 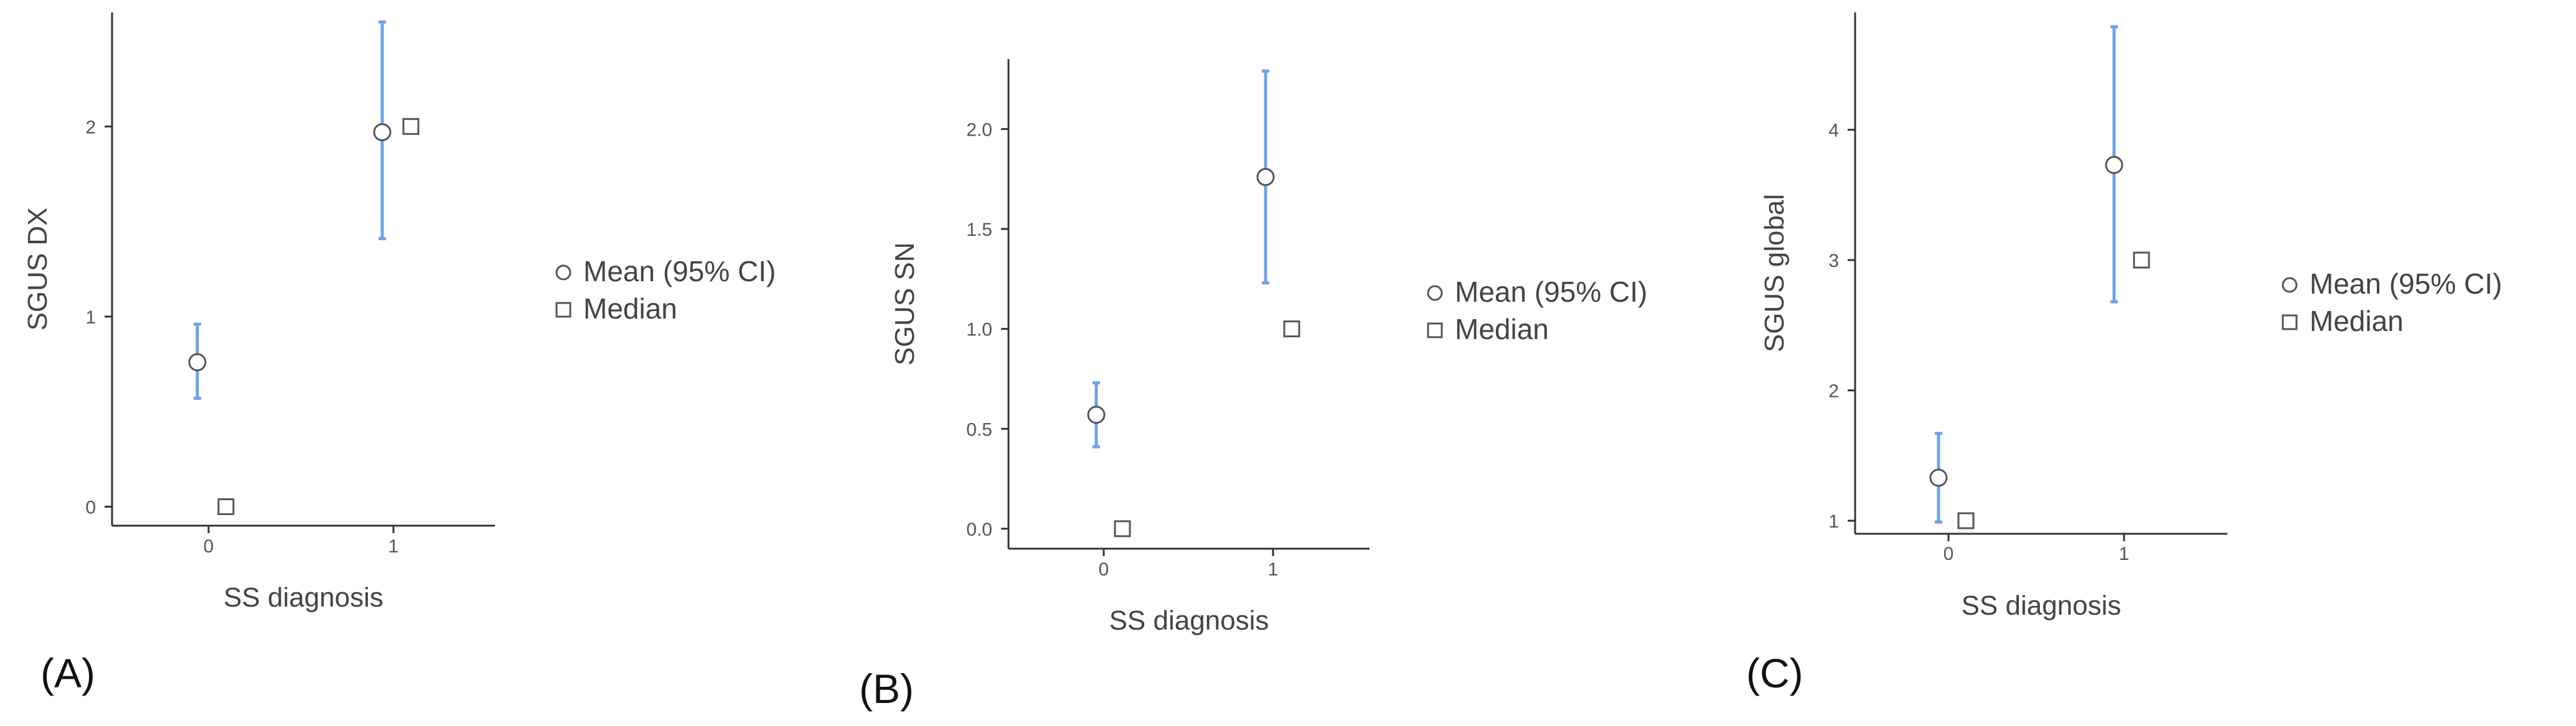 What do you see at coordinates (979, 430) in the screenshot?
I see `y-tick-label: 0.5` at bounding box center [979, 430].